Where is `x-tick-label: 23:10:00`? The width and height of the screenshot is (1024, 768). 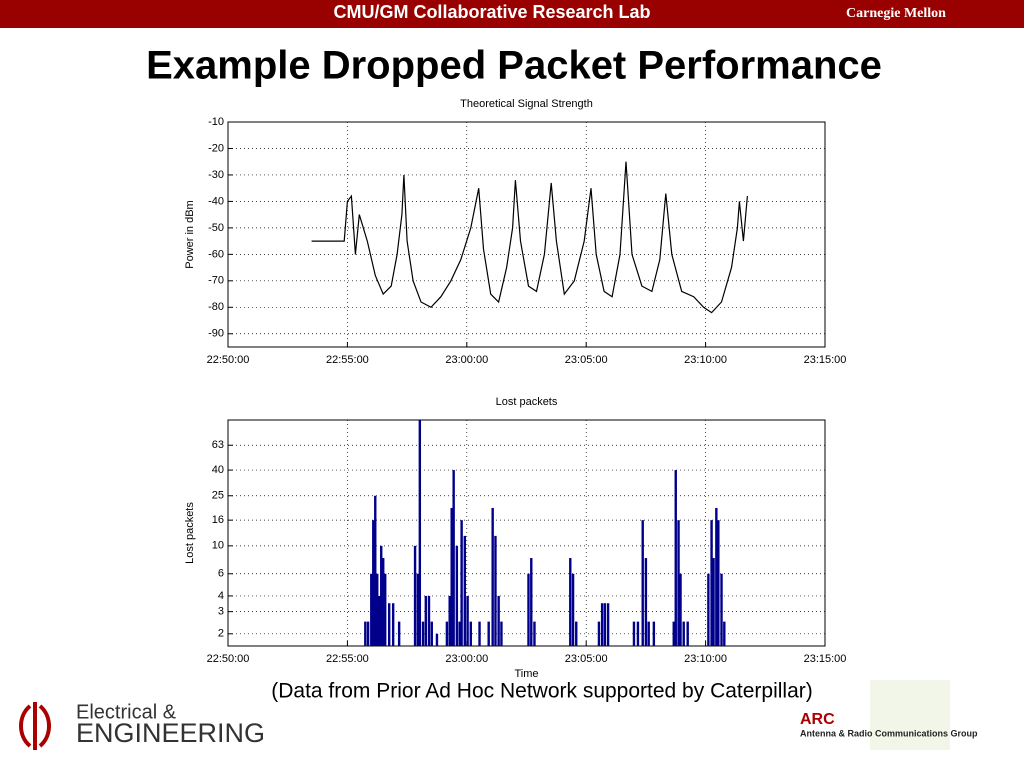
x-tick-label: 23:10:00 is located at coordinates (705, 659).